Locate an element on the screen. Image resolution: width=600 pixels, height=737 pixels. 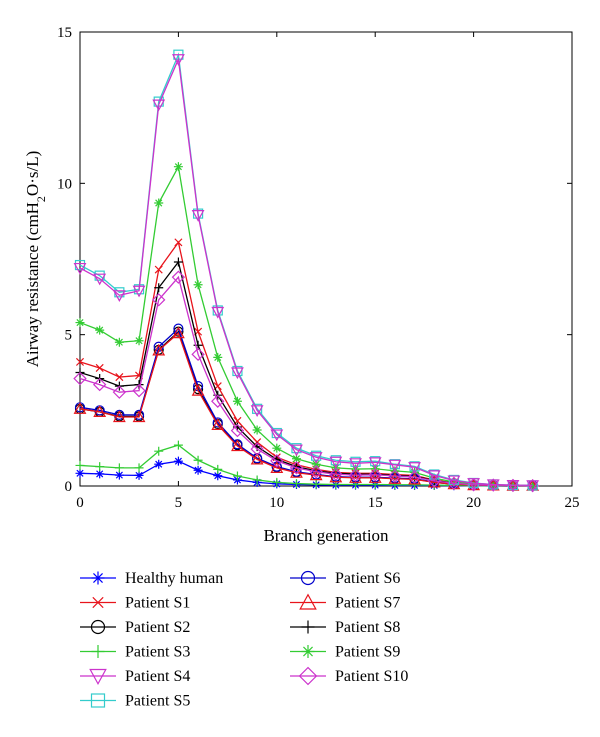
x-tick-label: 5 is located at coordinates (179, 503).